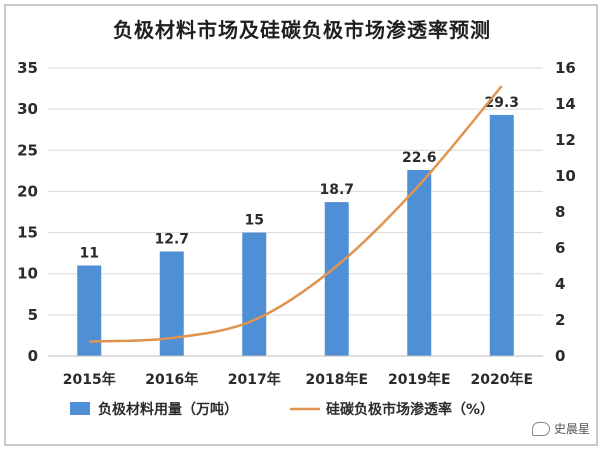 Image resolution: width=604 pixels, height=451 pixels. I want to click on x-tick-label: 2017年, so click(254, 379).